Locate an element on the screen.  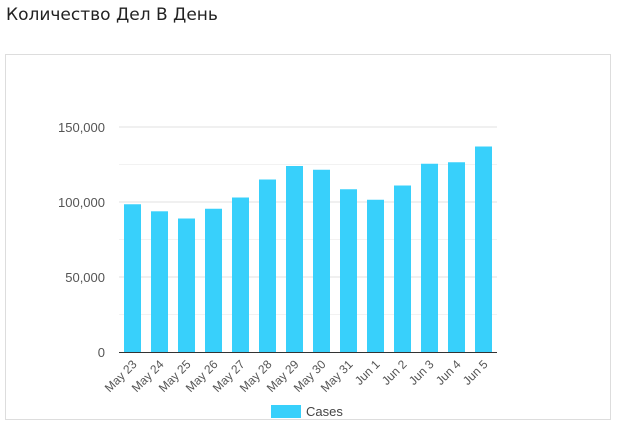
legend: Cases is located at coordinates (307, 411).